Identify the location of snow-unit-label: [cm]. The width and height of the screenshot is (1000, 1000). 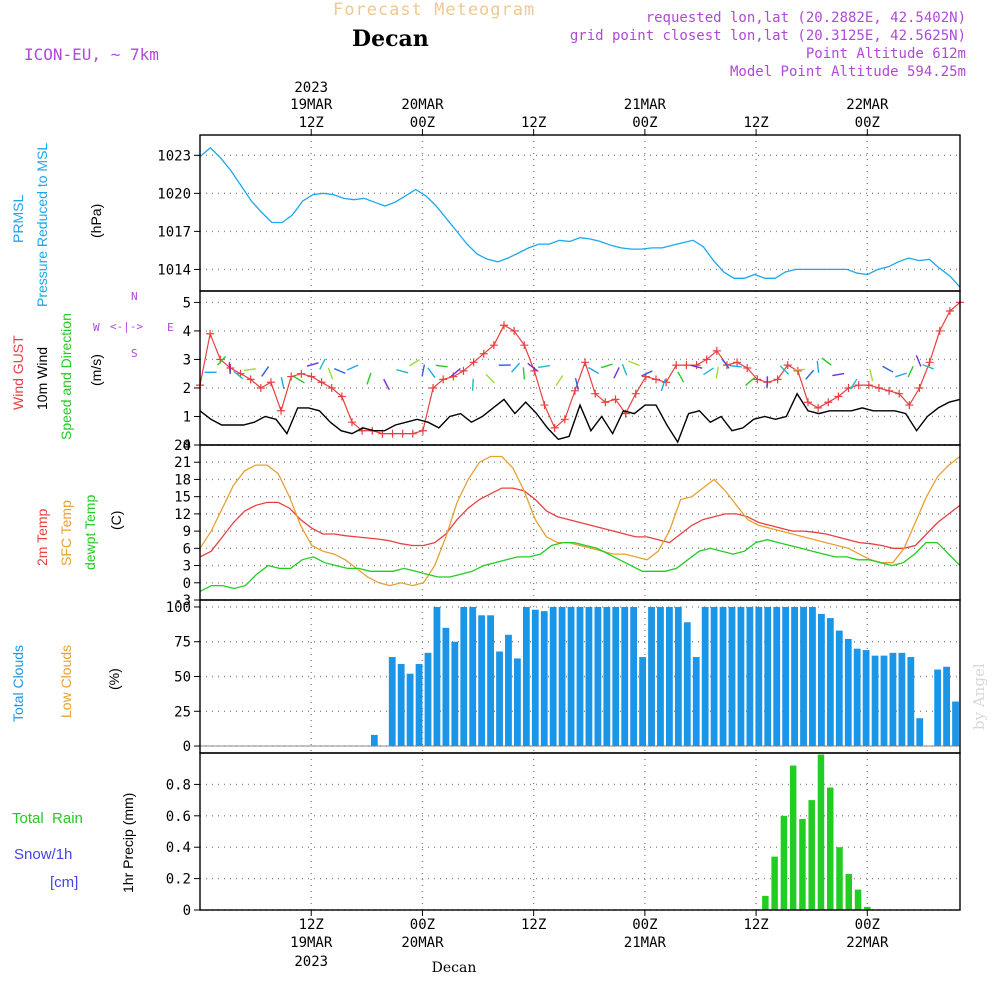
(64, 882).